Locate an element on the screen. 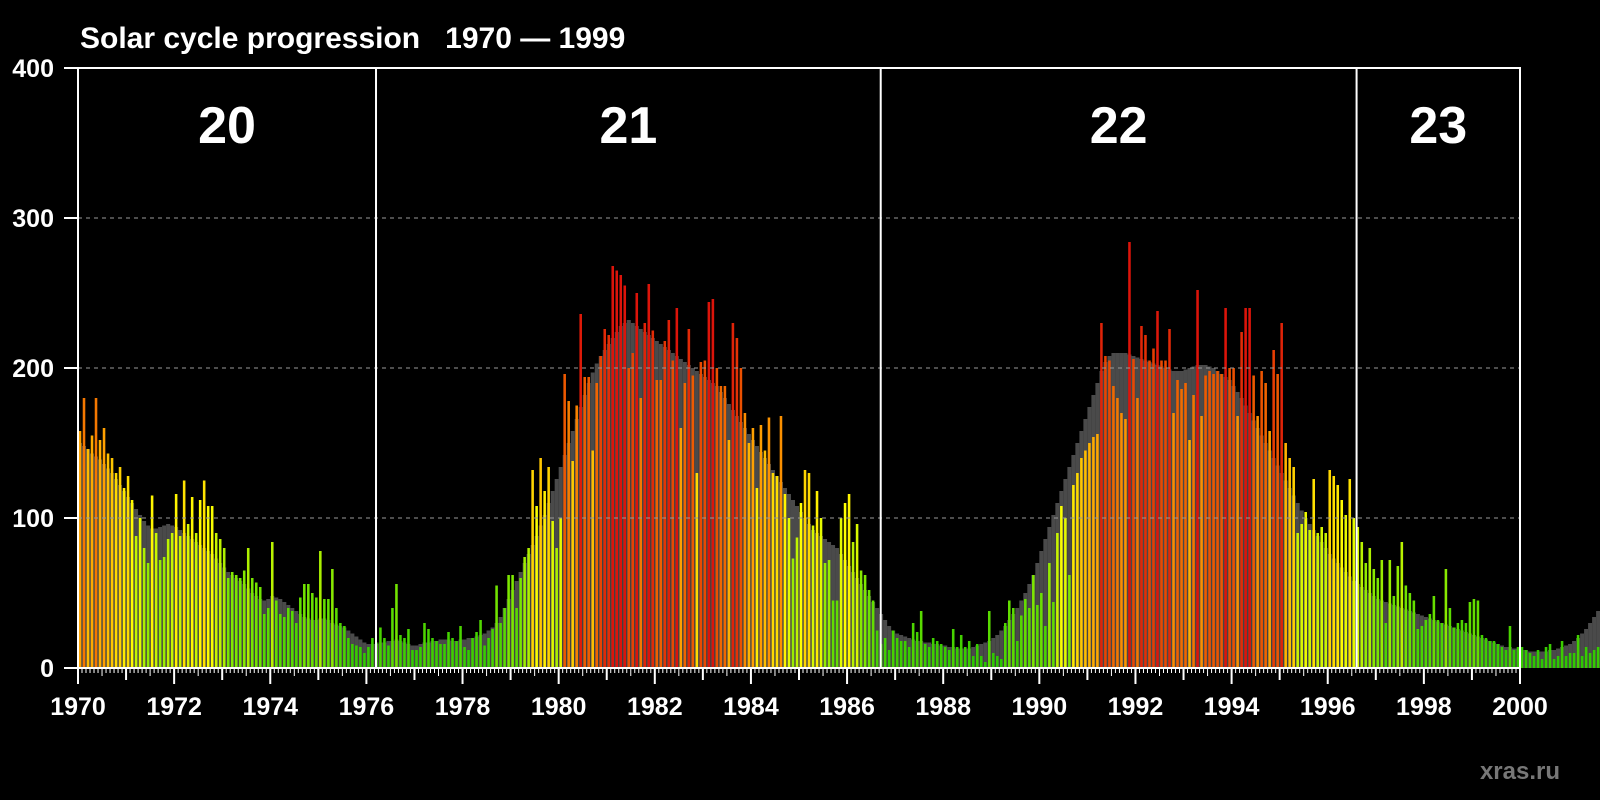  x-tick-label: 1980 is located at coordinates (559, 707).